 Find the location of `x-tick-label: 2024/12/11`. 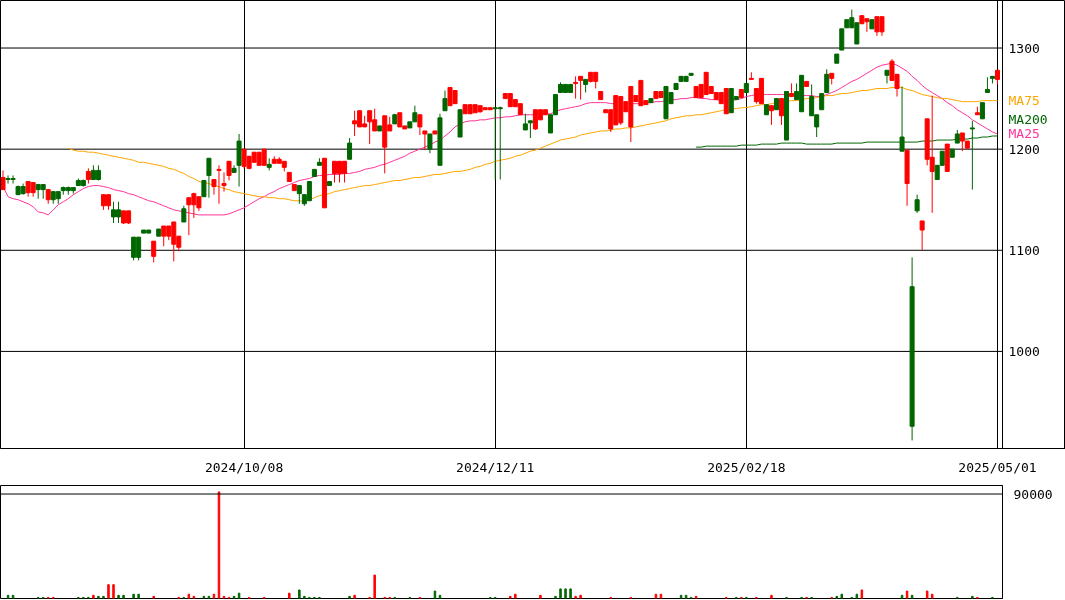

x-tick-label: 2024/12/11 is located at coordinates (495, 467).